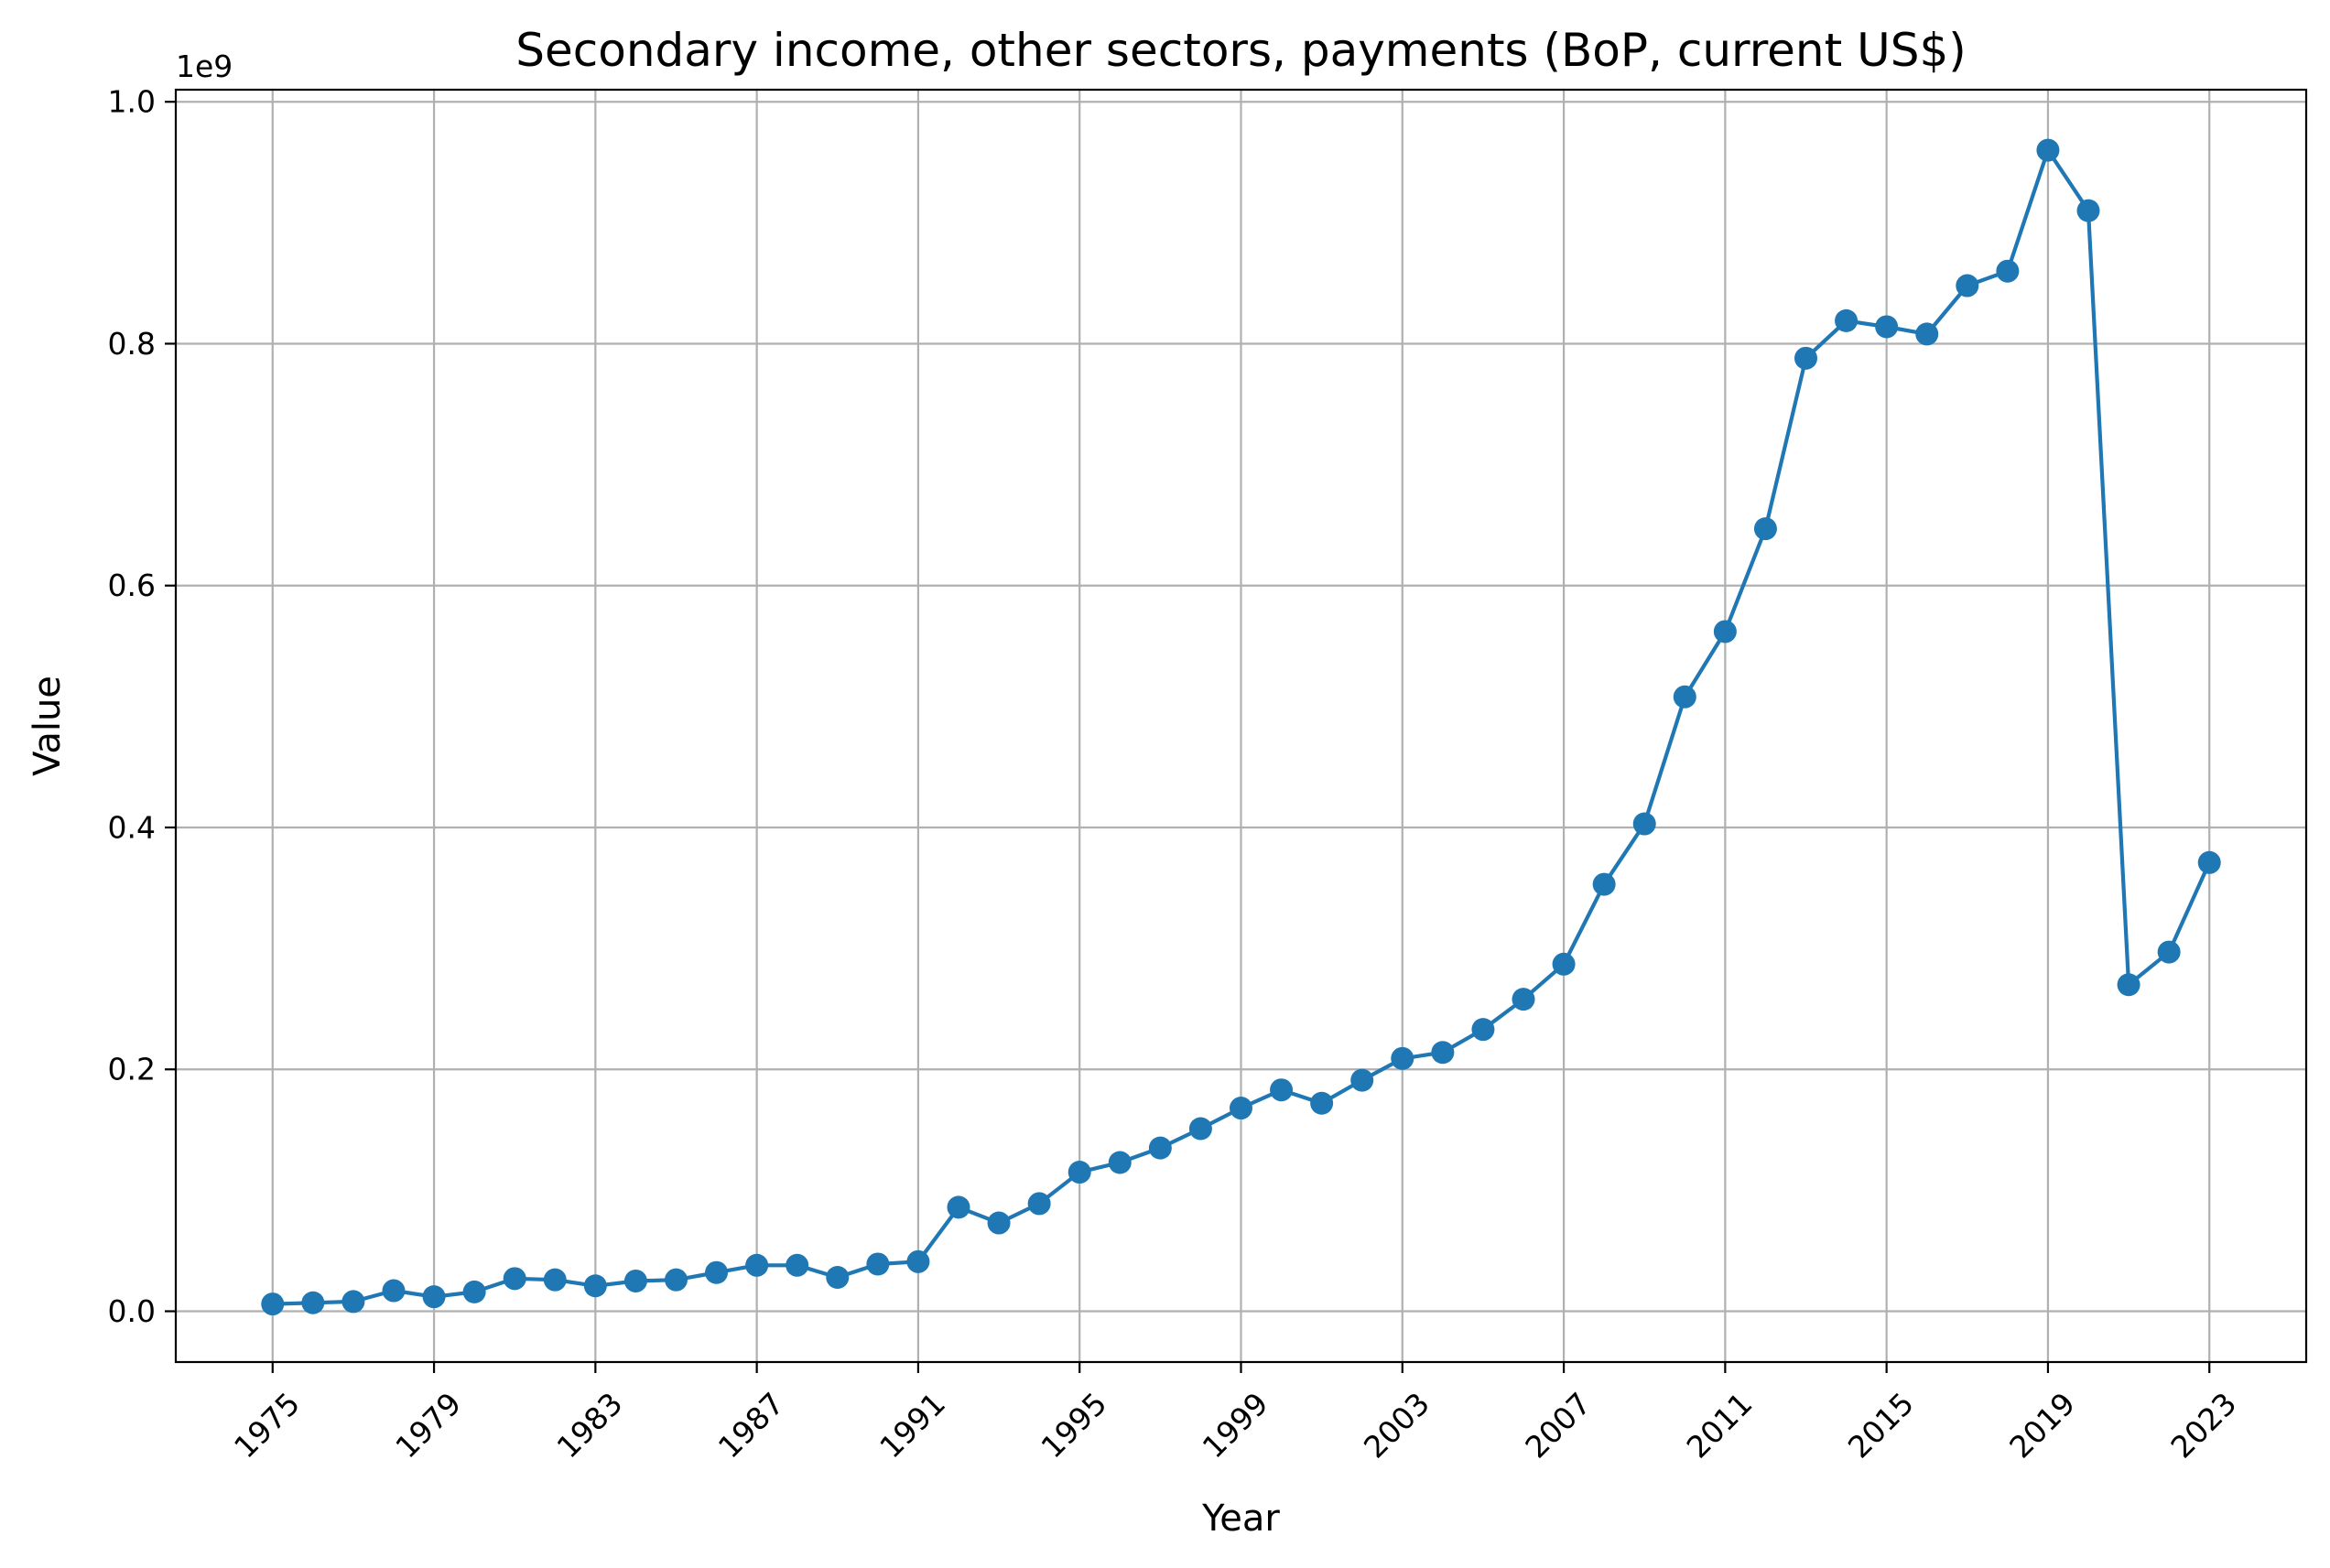  Describe the element at coordinates (132, 827) in the screenshot. I see `y-tick-label: 0.4` at that location.